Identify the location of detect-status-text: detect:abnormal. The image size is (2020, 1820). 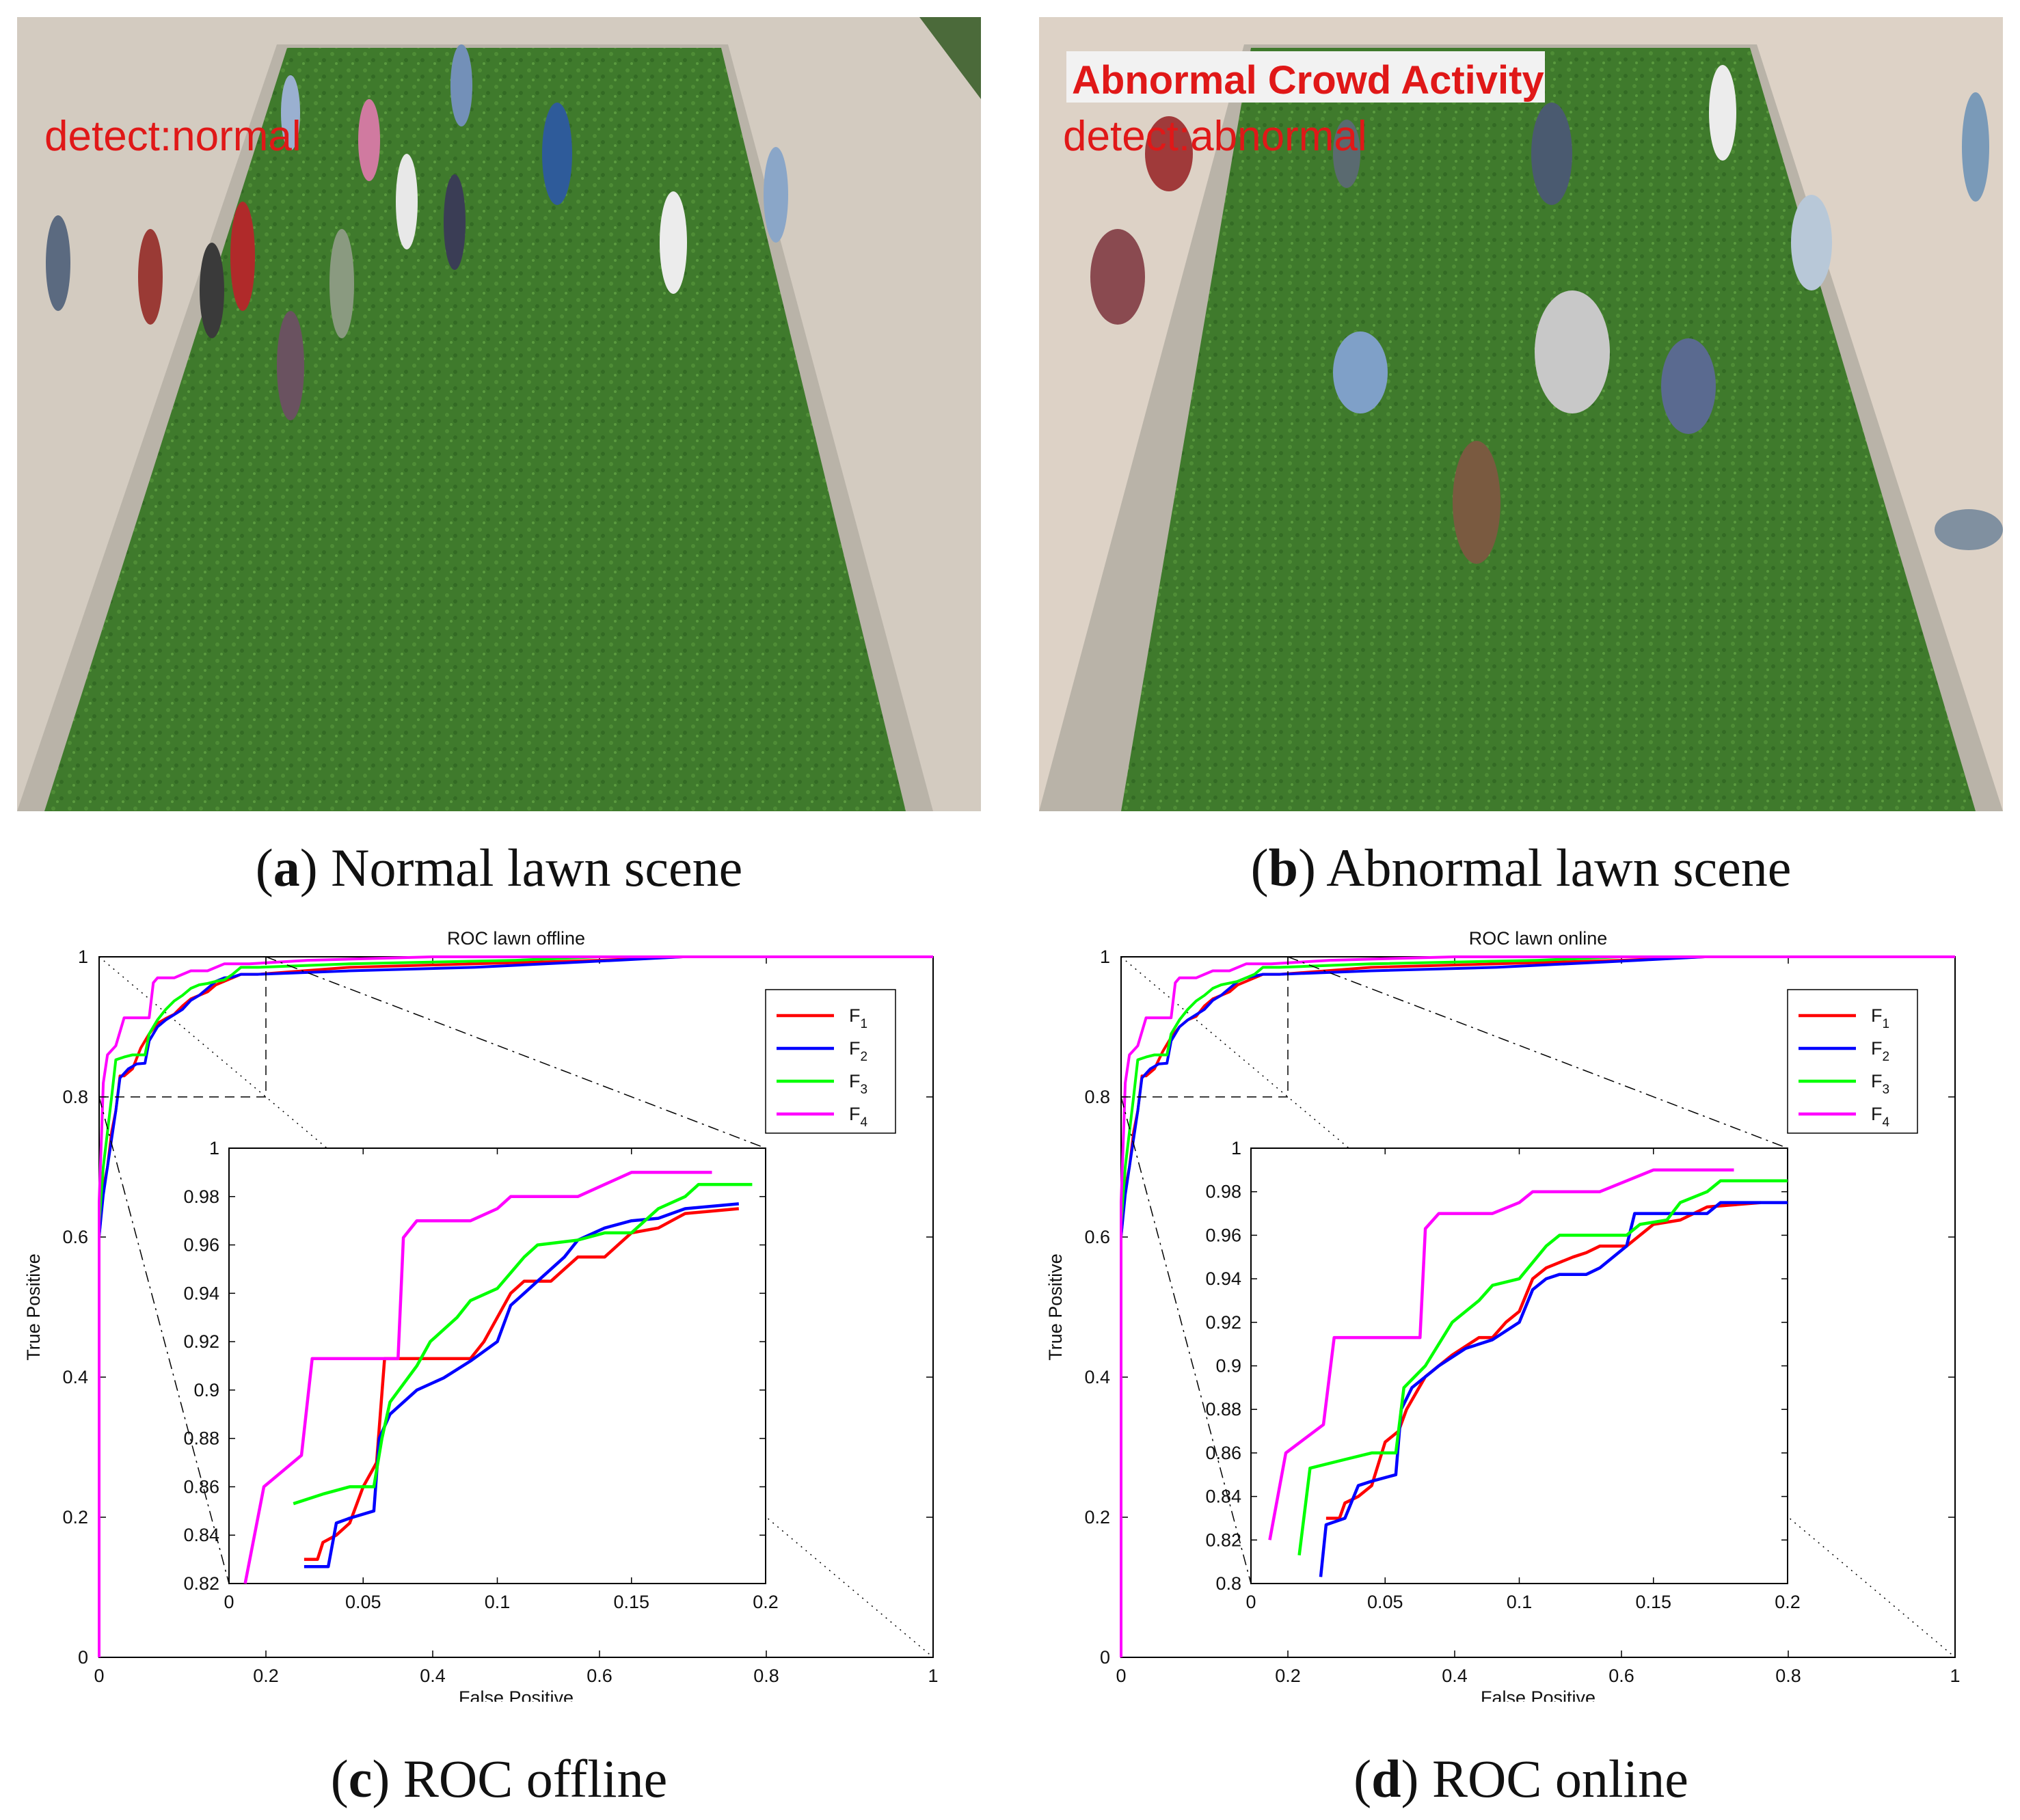
(1215, 136).